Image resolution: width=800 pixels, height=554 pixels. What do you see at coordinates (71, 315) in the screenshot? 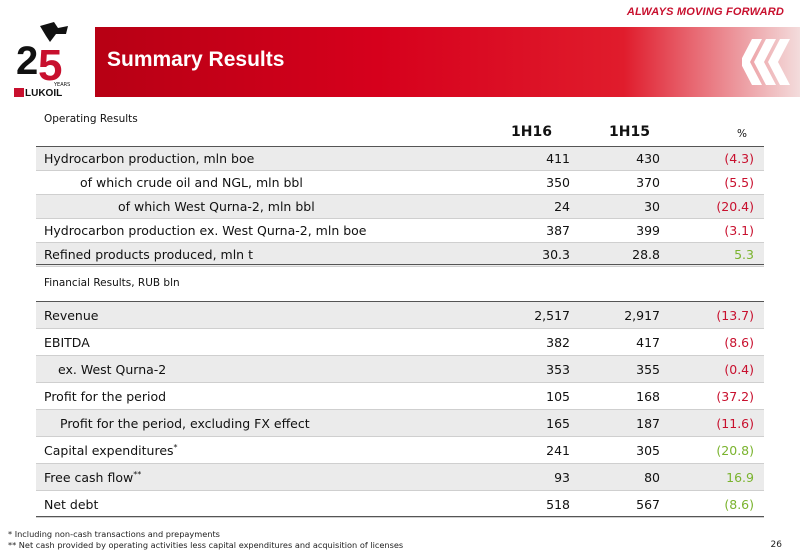
I see `row-label: Revenue` at bounding box center [71, 315].